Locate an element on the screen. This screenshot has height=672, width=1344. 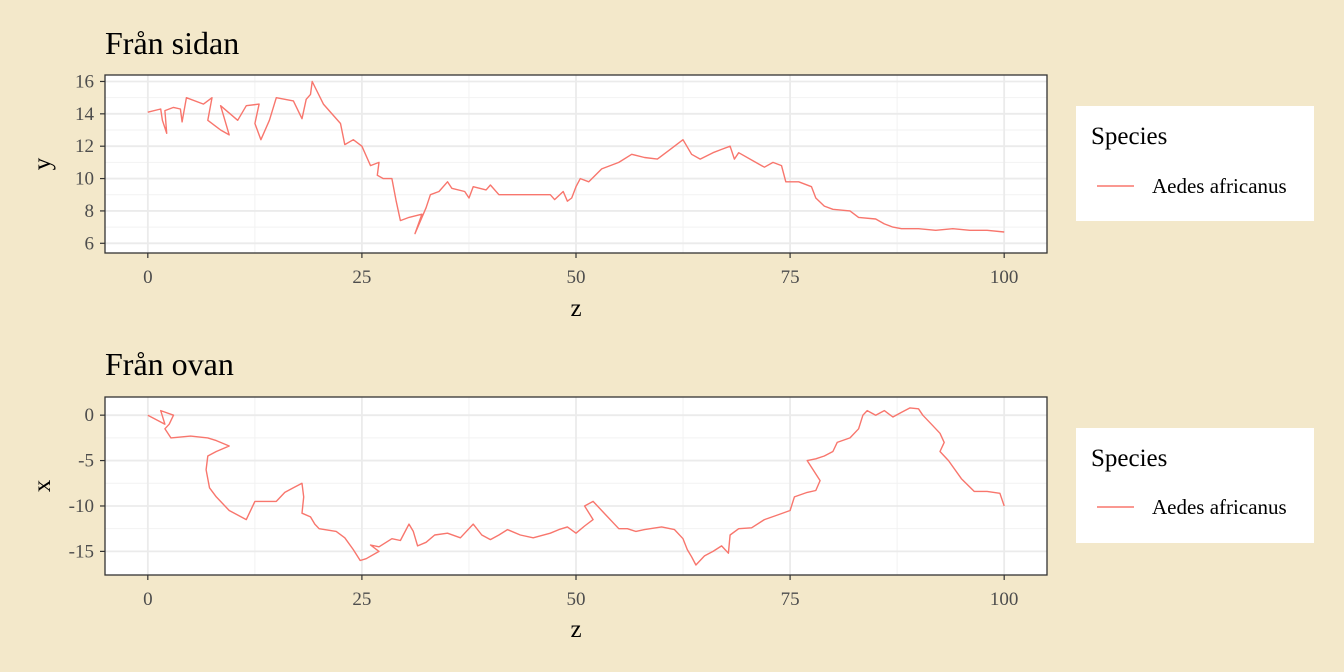
y-tick-label: 8 is located at coordinates (90, 211).